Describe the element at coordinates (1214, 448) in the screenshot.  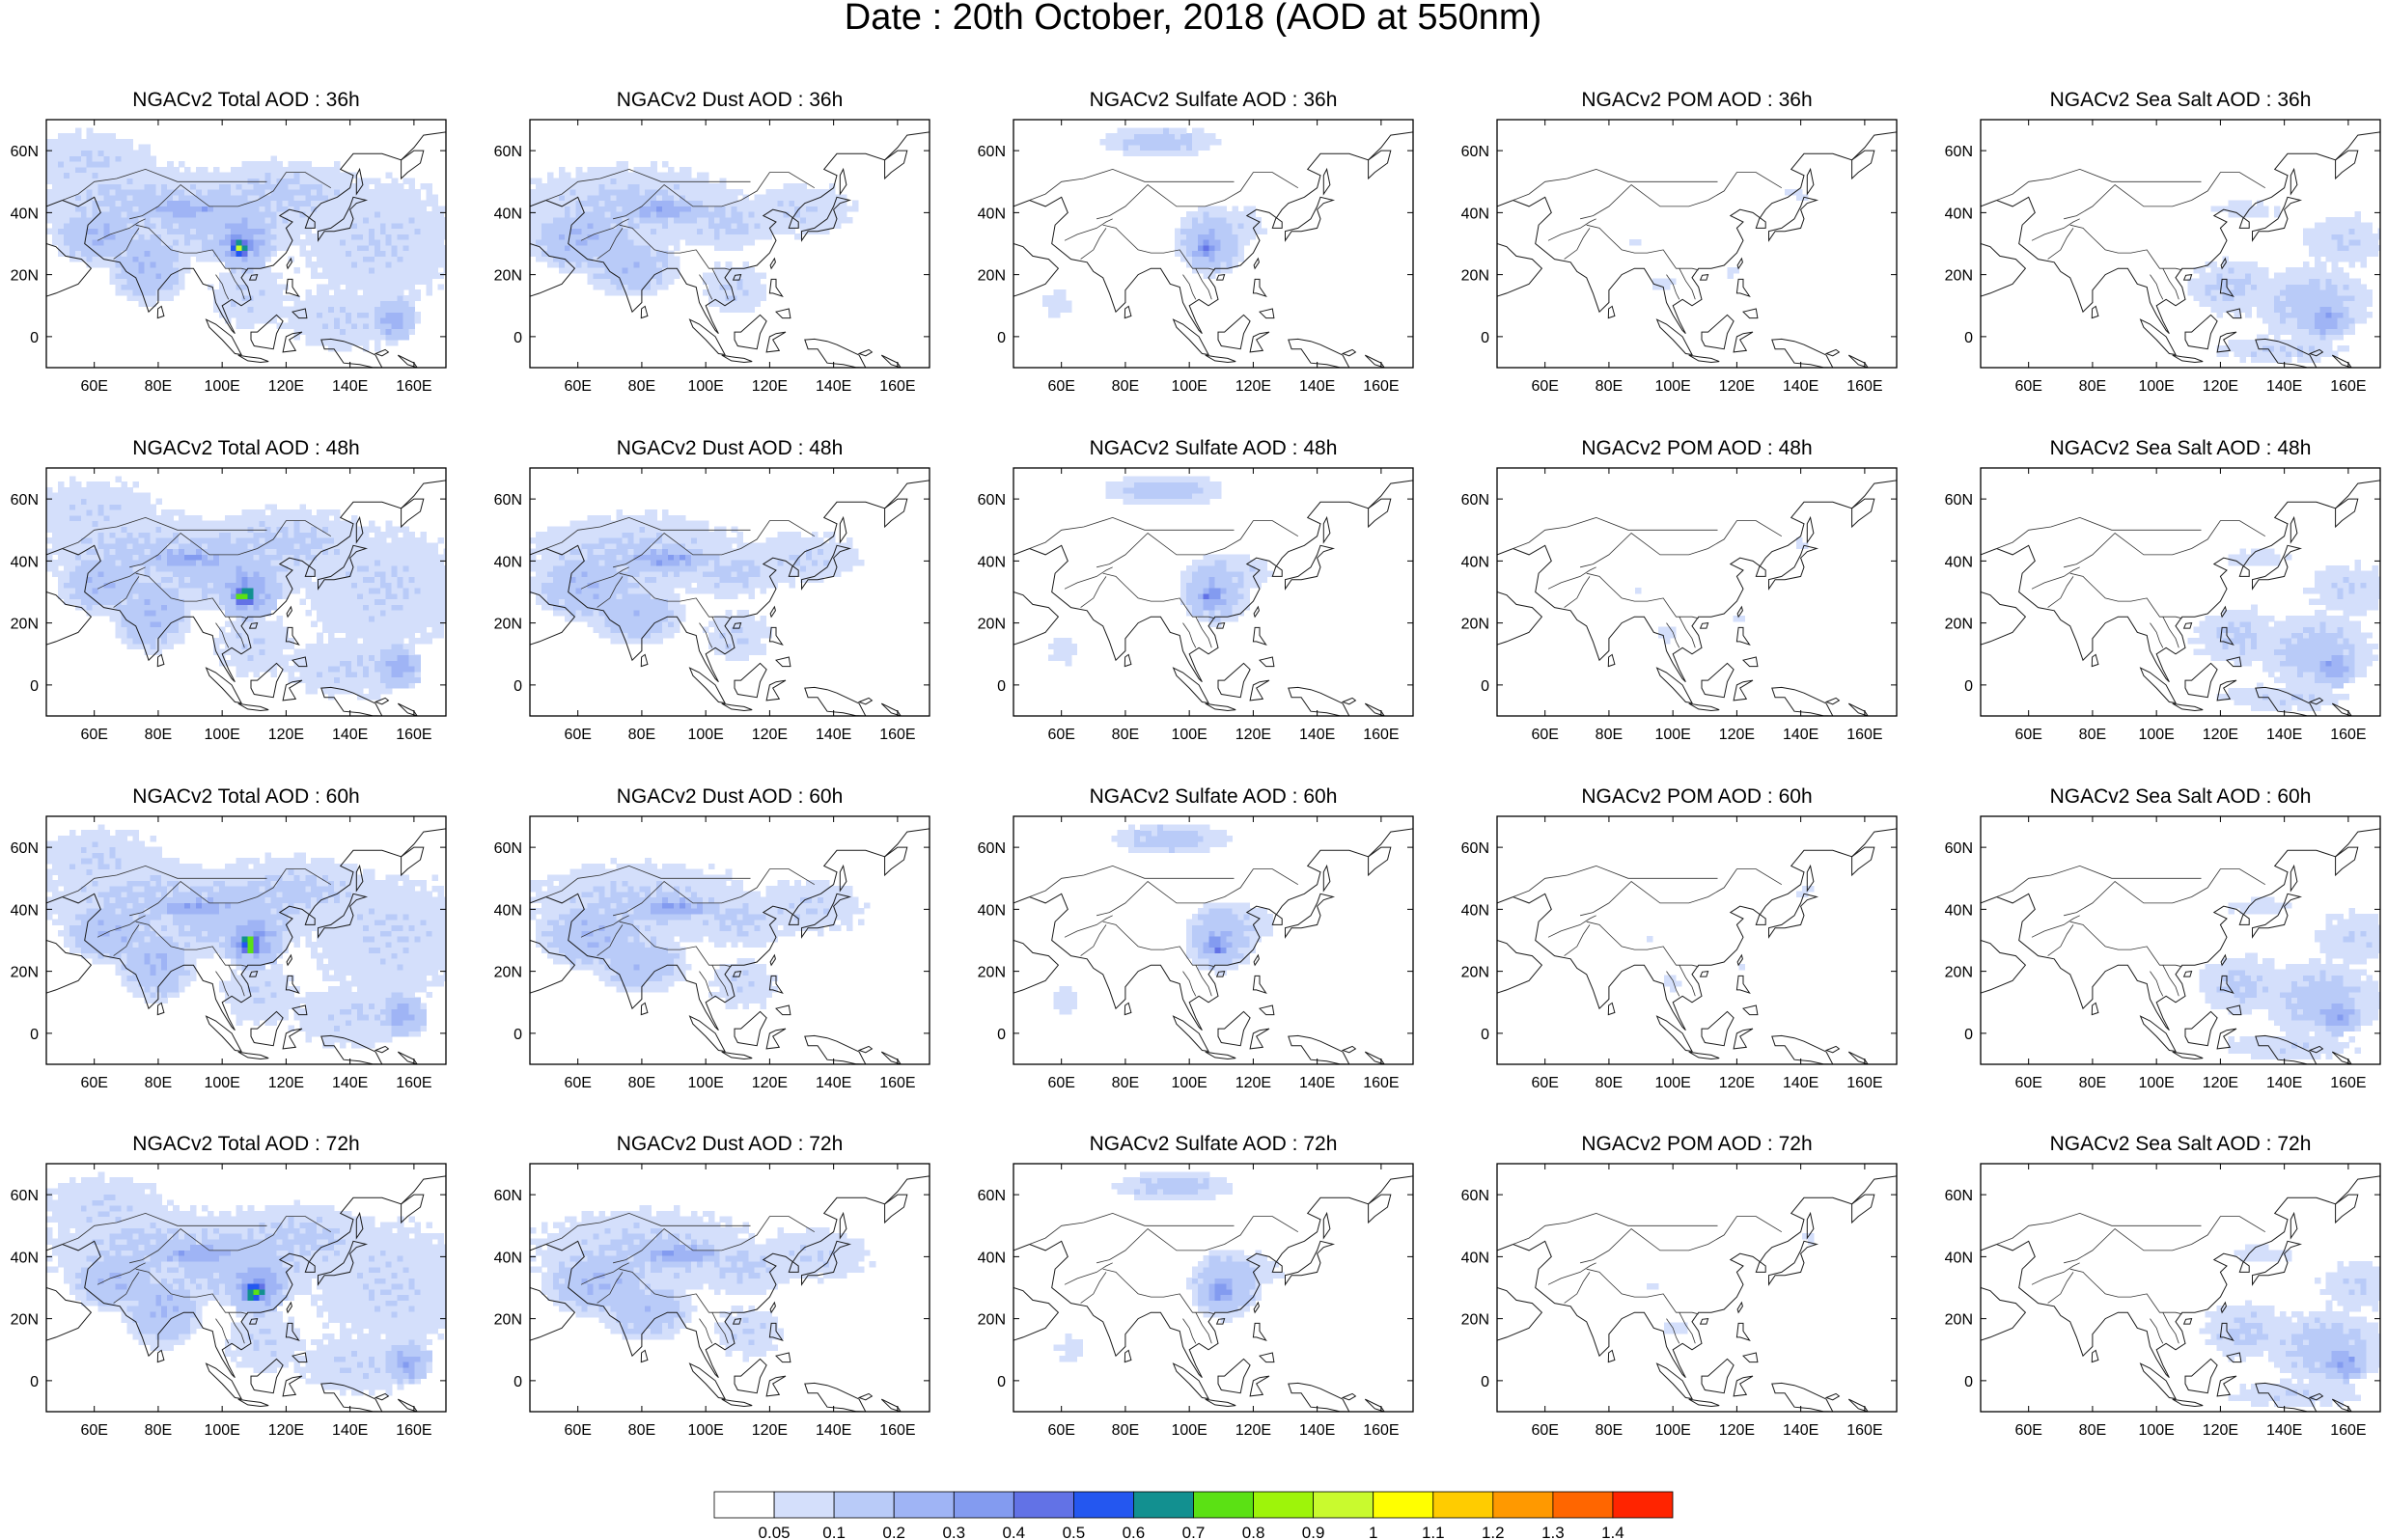
I see `panel-title: NGACv2 Sulfate AOD : 48h` at that location.